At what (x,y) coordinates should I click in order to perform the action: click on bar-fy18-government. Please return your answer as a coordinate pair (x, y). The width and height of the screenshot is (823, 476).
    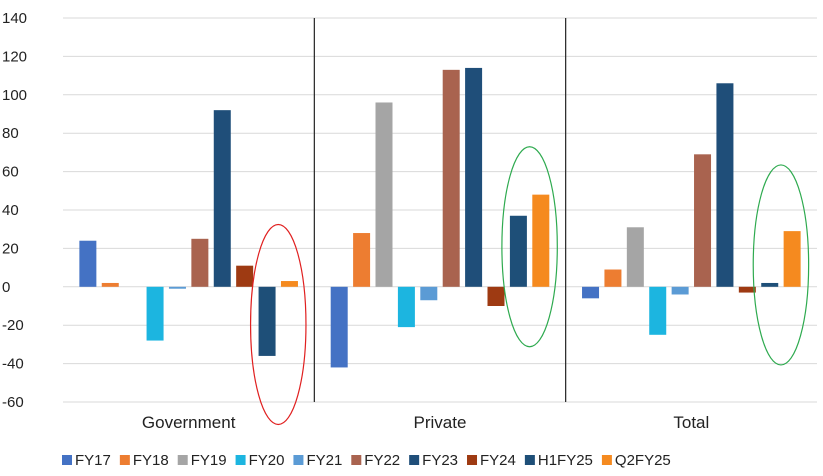
    Looking at the image, I should click on (110, 284).